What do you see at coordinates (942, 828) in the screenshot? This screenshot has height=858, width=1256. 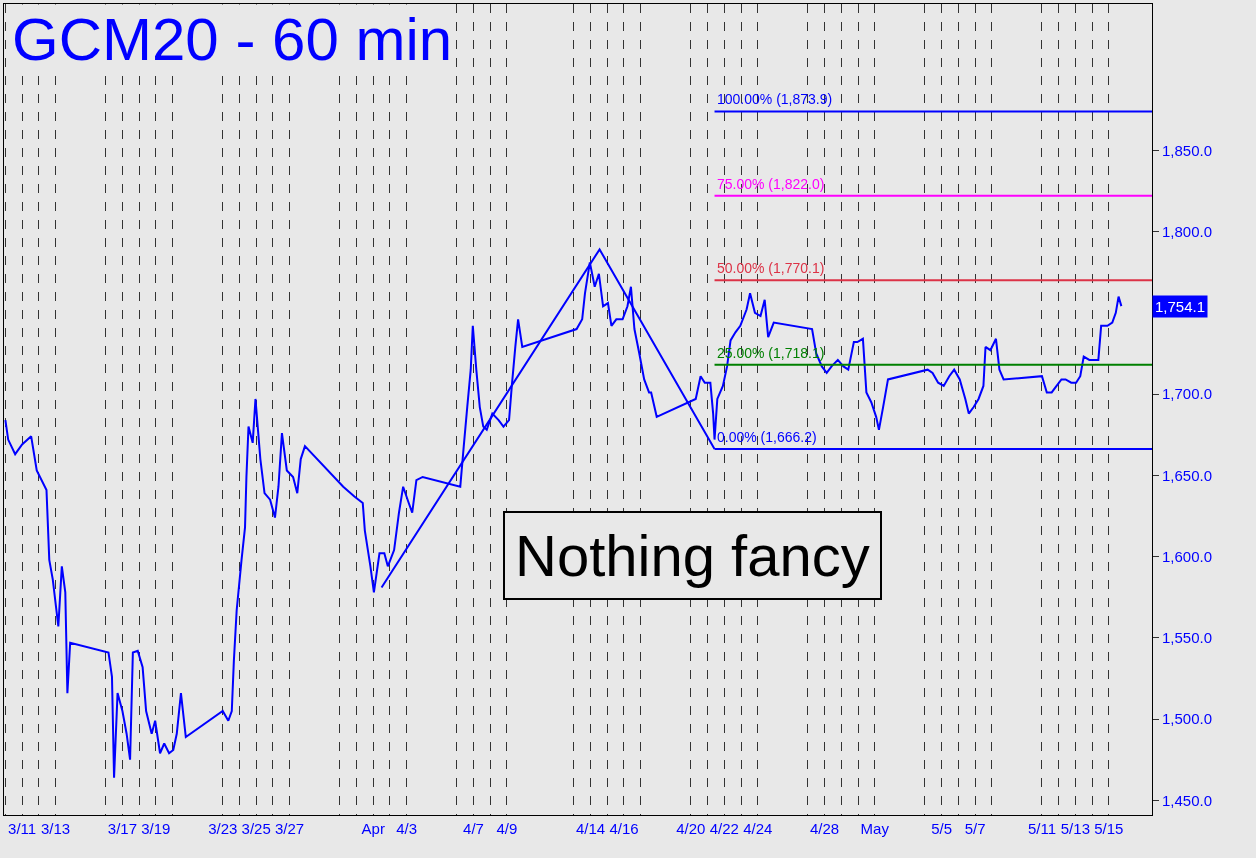 I see `x-tick-label: 5/5` at bounding box center [942, 828].